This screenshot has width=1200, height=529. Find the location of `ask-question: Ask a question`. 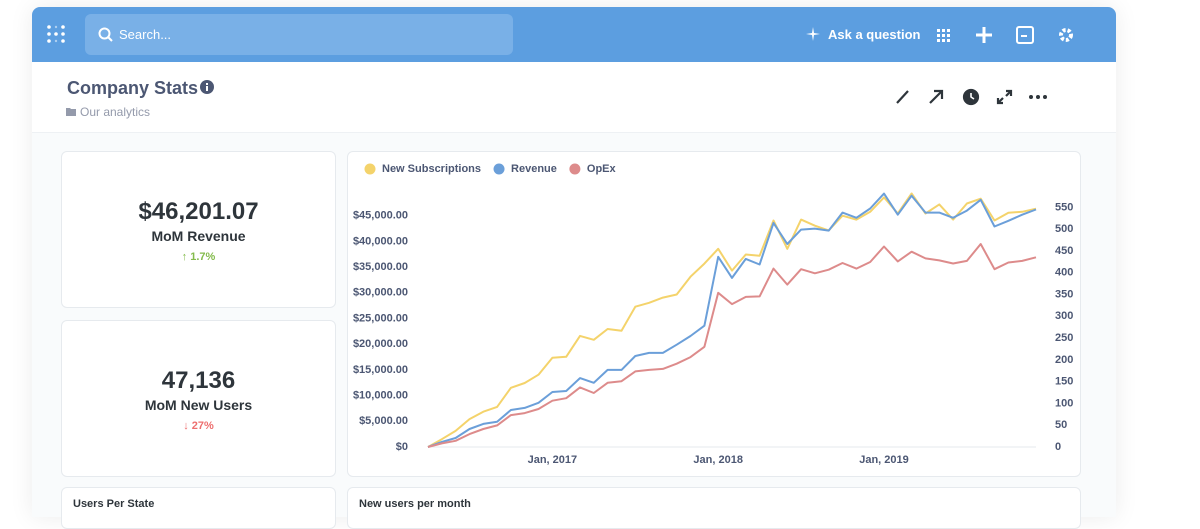

ask-question: Ask a question is located at coordinates (874, 34).